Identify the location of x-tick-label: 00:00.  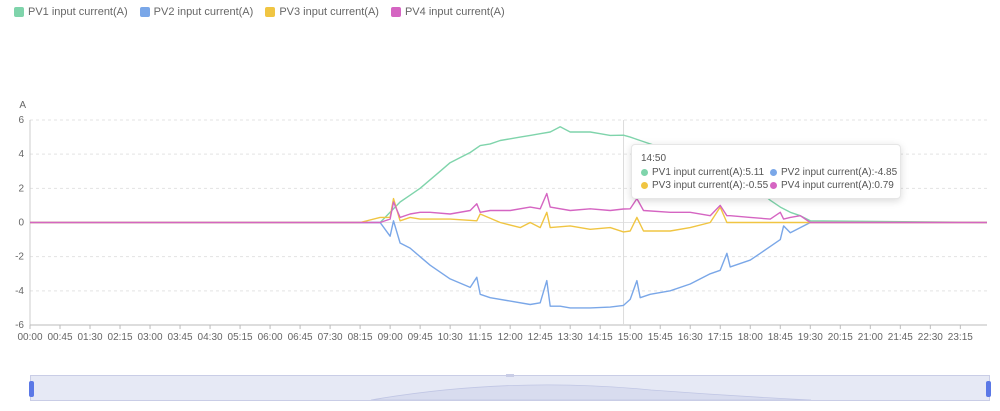
(29, 337).